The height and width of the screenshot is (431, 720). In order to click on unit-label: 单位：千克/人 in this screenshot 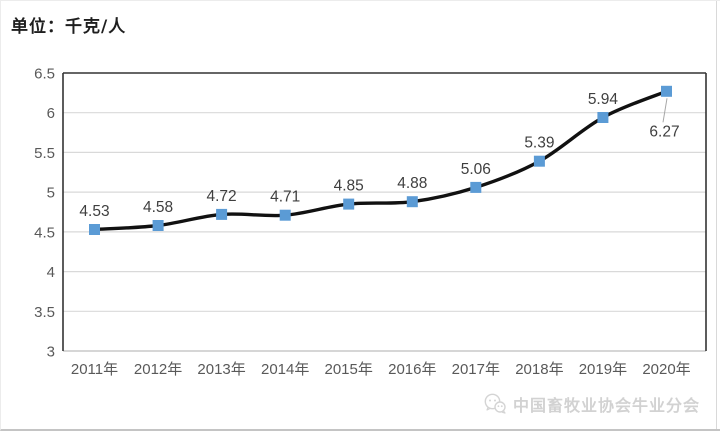, I will do `click(69, 27)`.